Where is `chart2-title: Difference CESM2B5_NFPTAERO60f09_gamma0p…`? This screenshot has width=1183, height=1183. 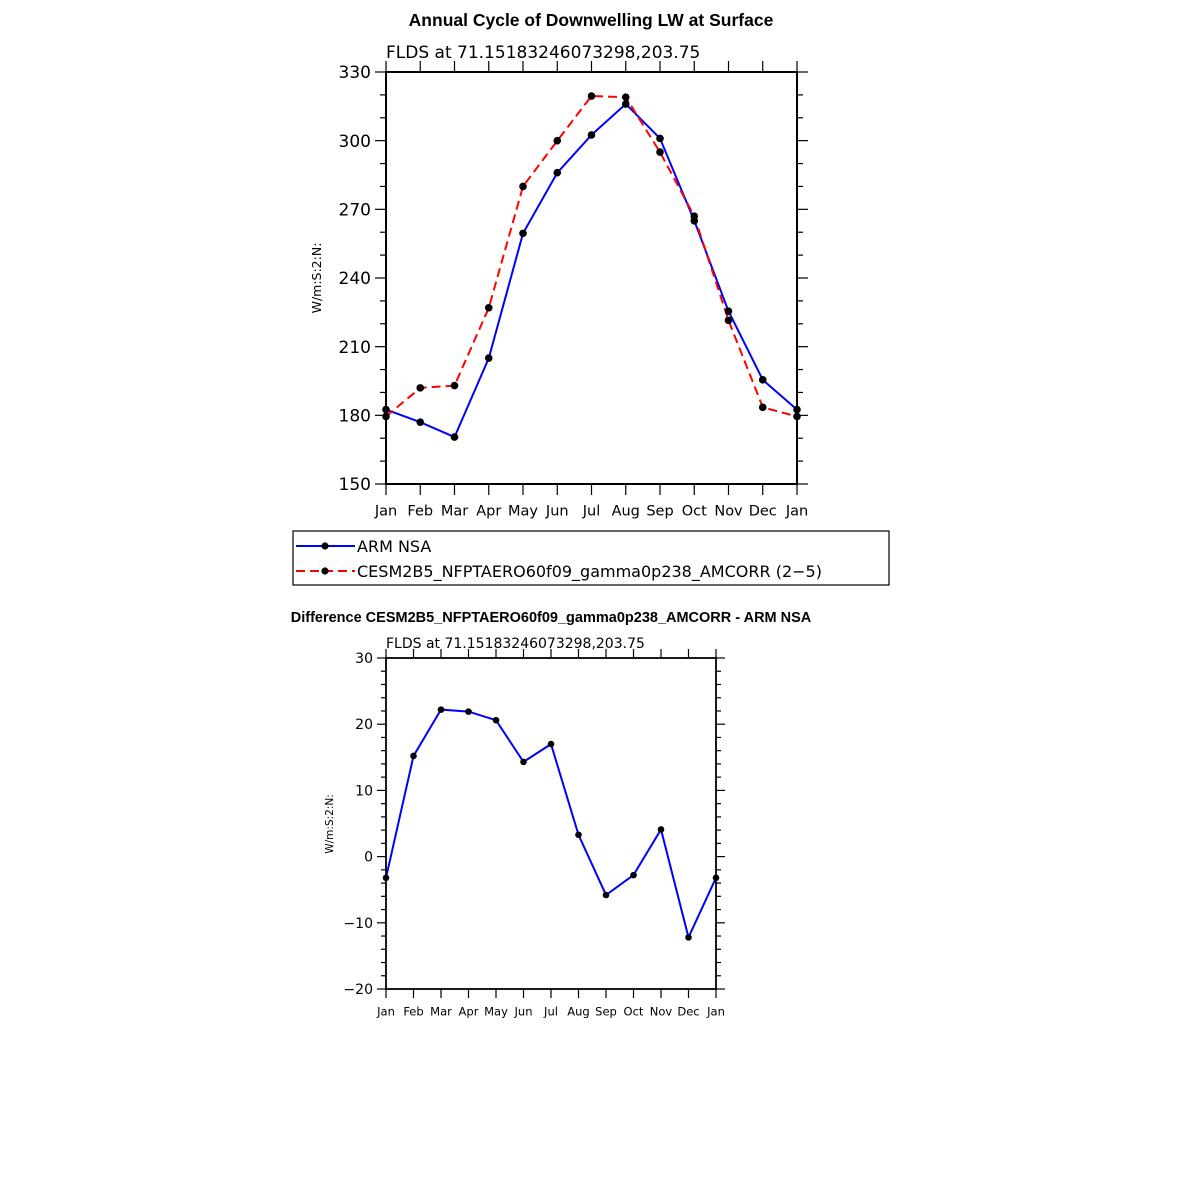
chart2-title: Difference CESM2B5_NFPTAERO60f09_gamma0p… is located at coordinates (551, 618).